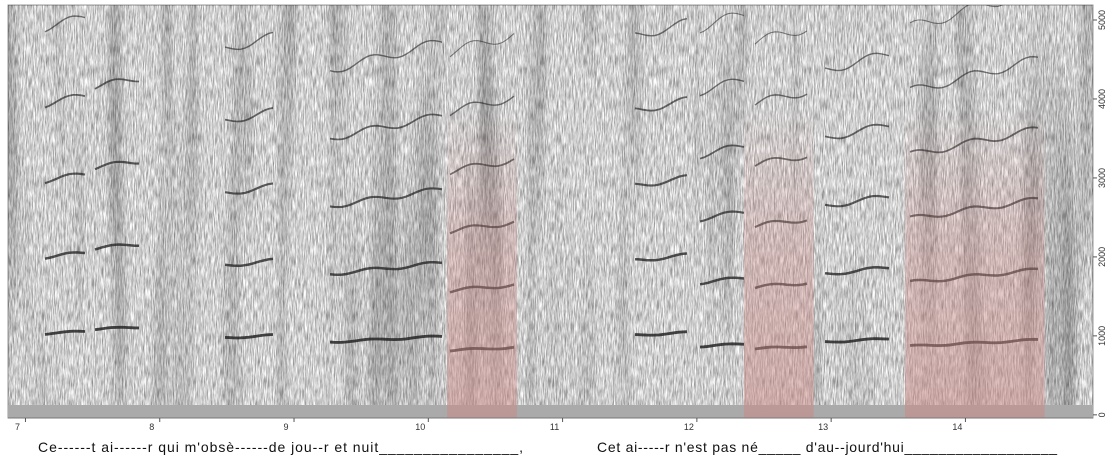 This screenshot has width=1113, height=461. What do you see at coordinates (1102, 99) in the screenshot?
I see `y-tick-label: 4000` at bounding box center [1102, 99].